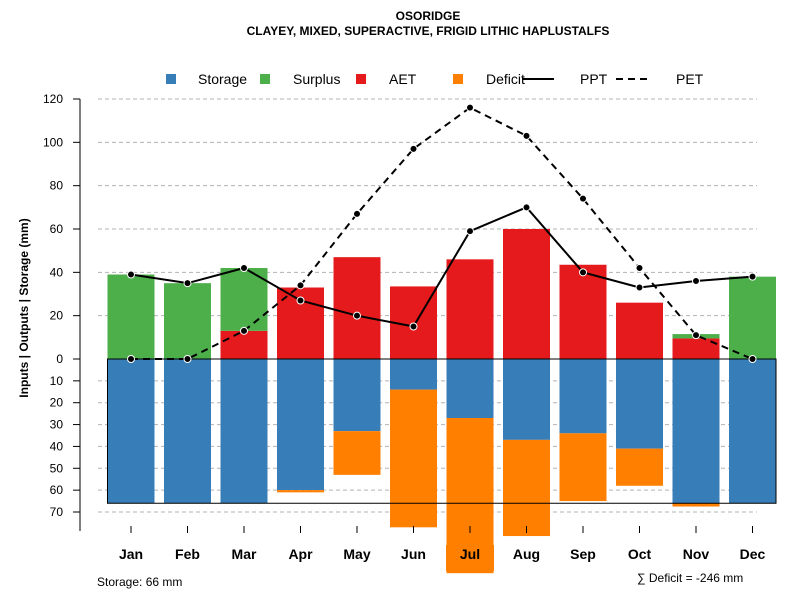 The width and height of the screenshot is (800, 600). What do you see at coordinates (187, 283) in the screenshot?
I see `ppt-point-Feb` at bounding box center [187, 283].